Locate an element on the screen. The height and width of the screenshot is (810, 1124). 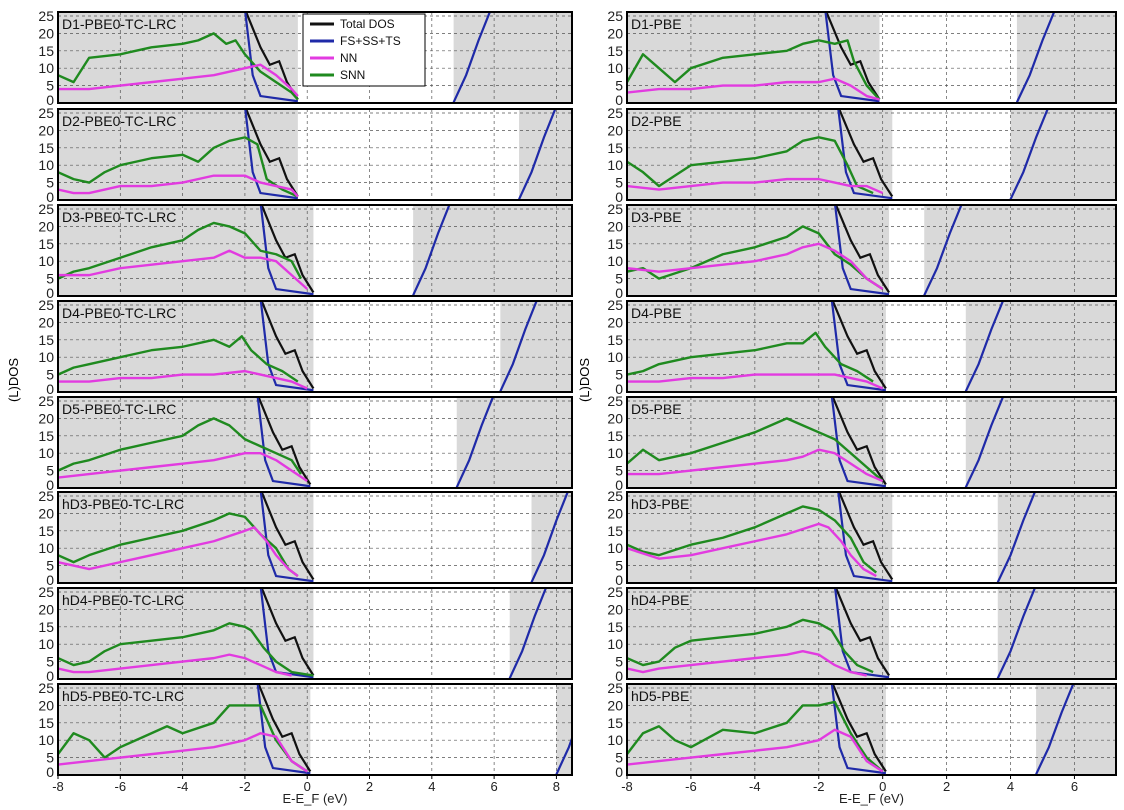
x-tick-label: -8 is located at coordinates (58, 786).